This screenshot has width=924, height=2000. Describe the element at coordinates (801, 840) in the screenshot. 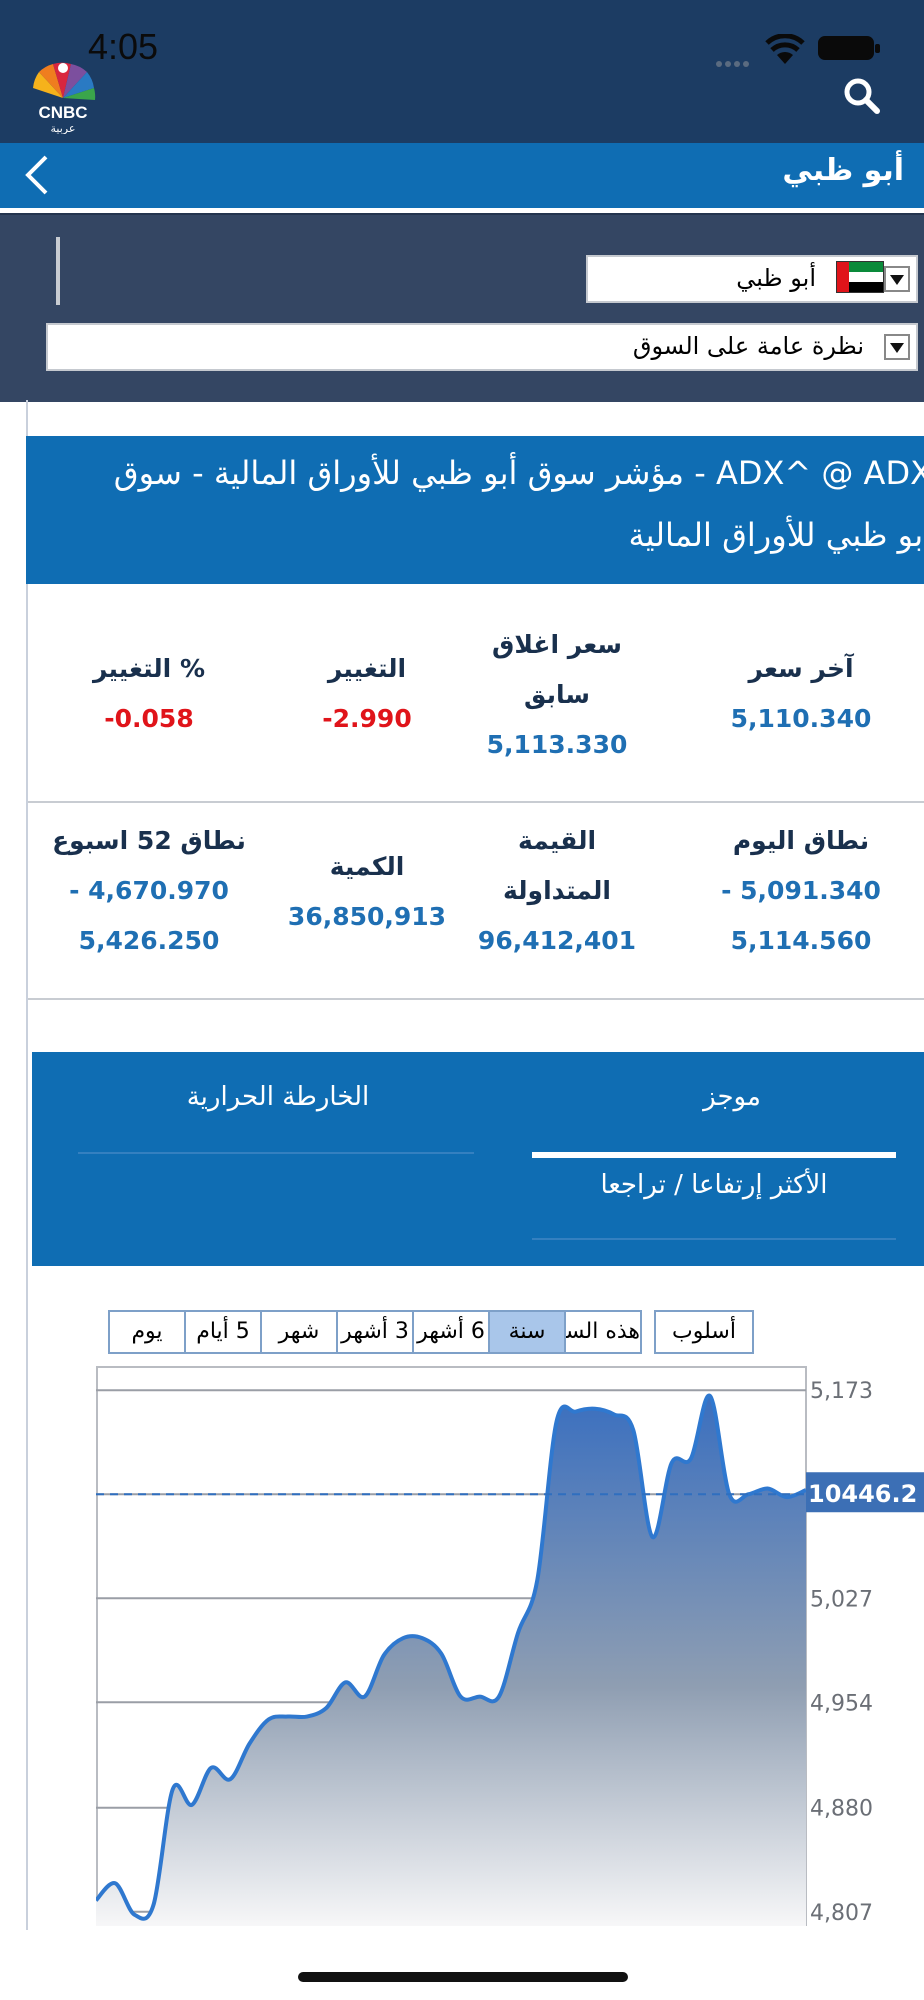

I see `day-range-label: نطاق اليوم` at that location.